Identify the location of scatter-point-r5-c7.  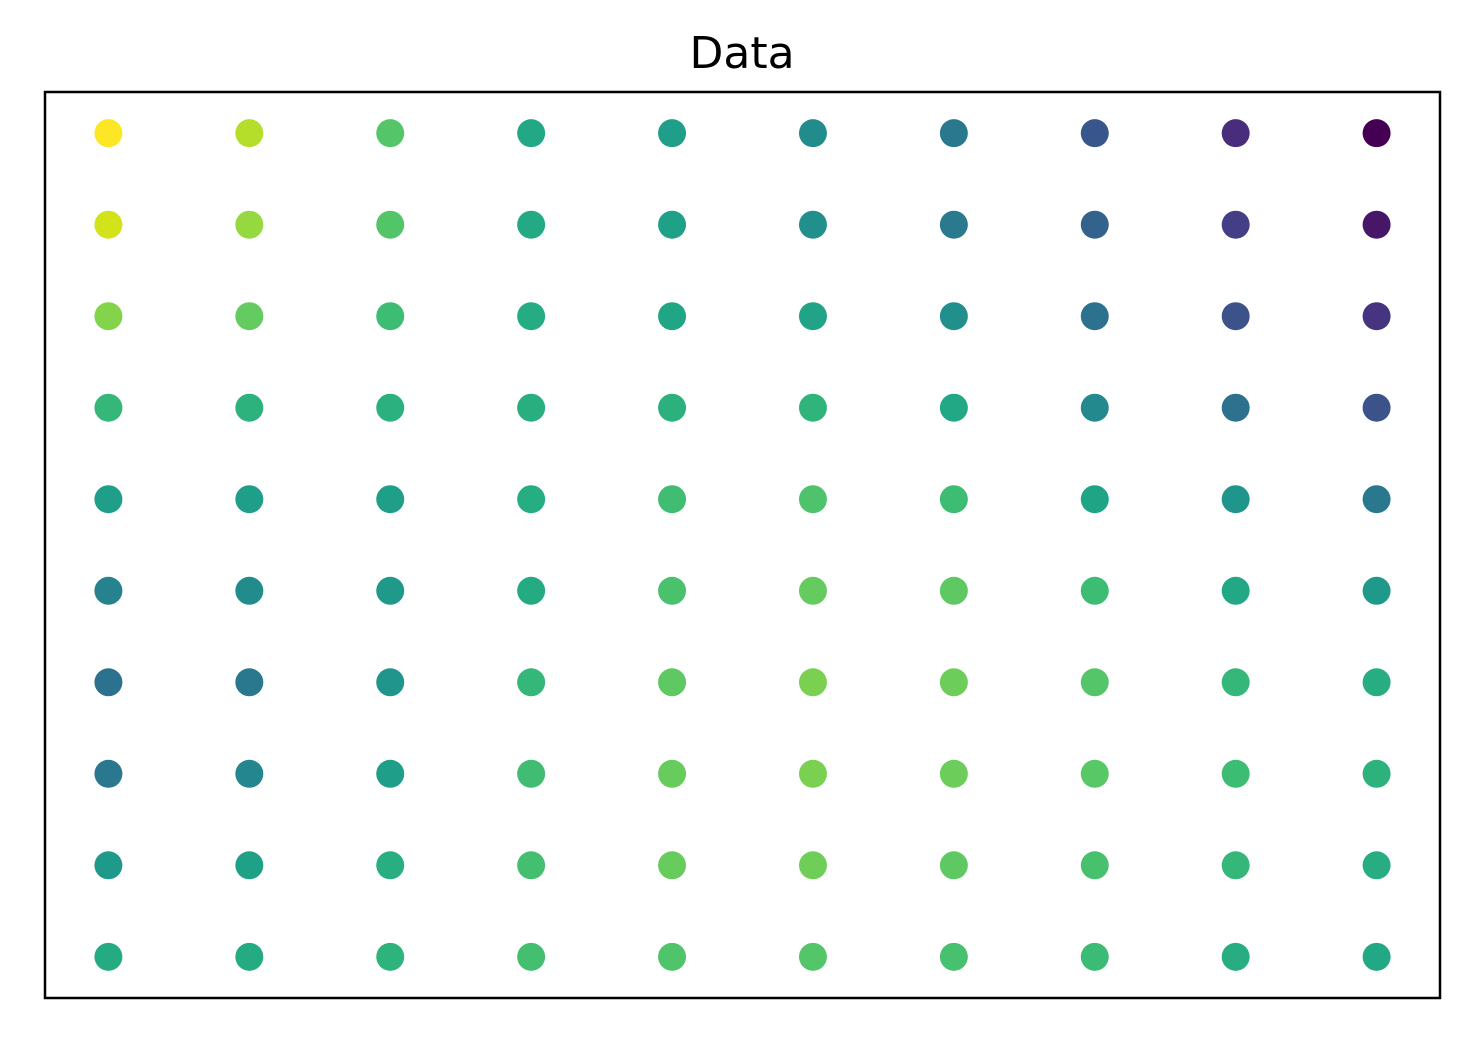
(1094, 590).